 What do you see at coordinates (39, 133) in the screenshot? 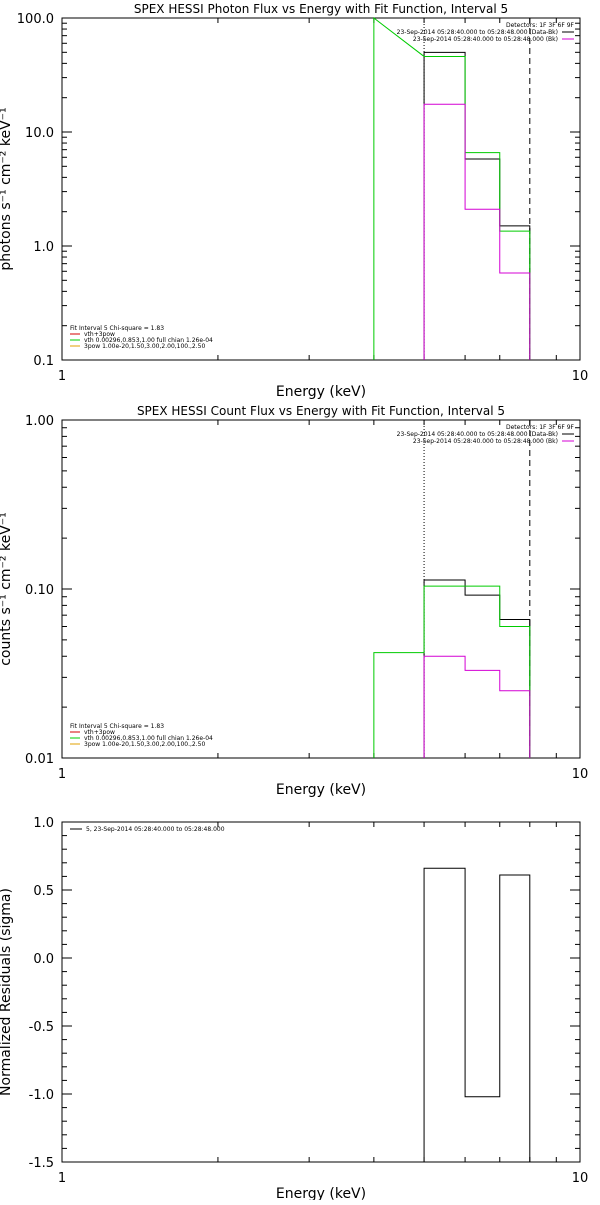
I see `y-tick-label: 10.0` at bounding box center [39, 133].